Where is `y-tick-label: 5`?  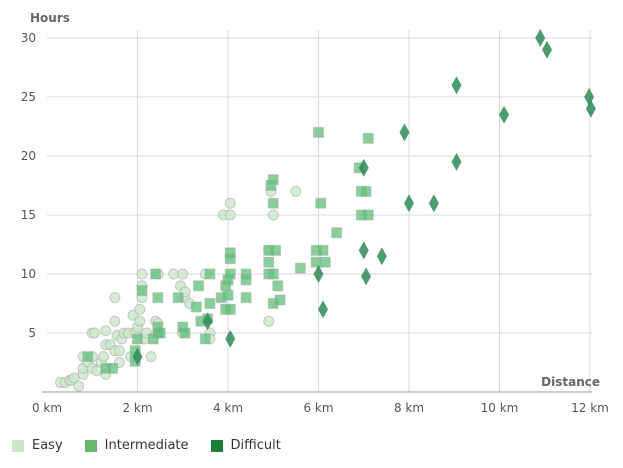 y-tick-label: 5 is located at coordinates (32, 333).